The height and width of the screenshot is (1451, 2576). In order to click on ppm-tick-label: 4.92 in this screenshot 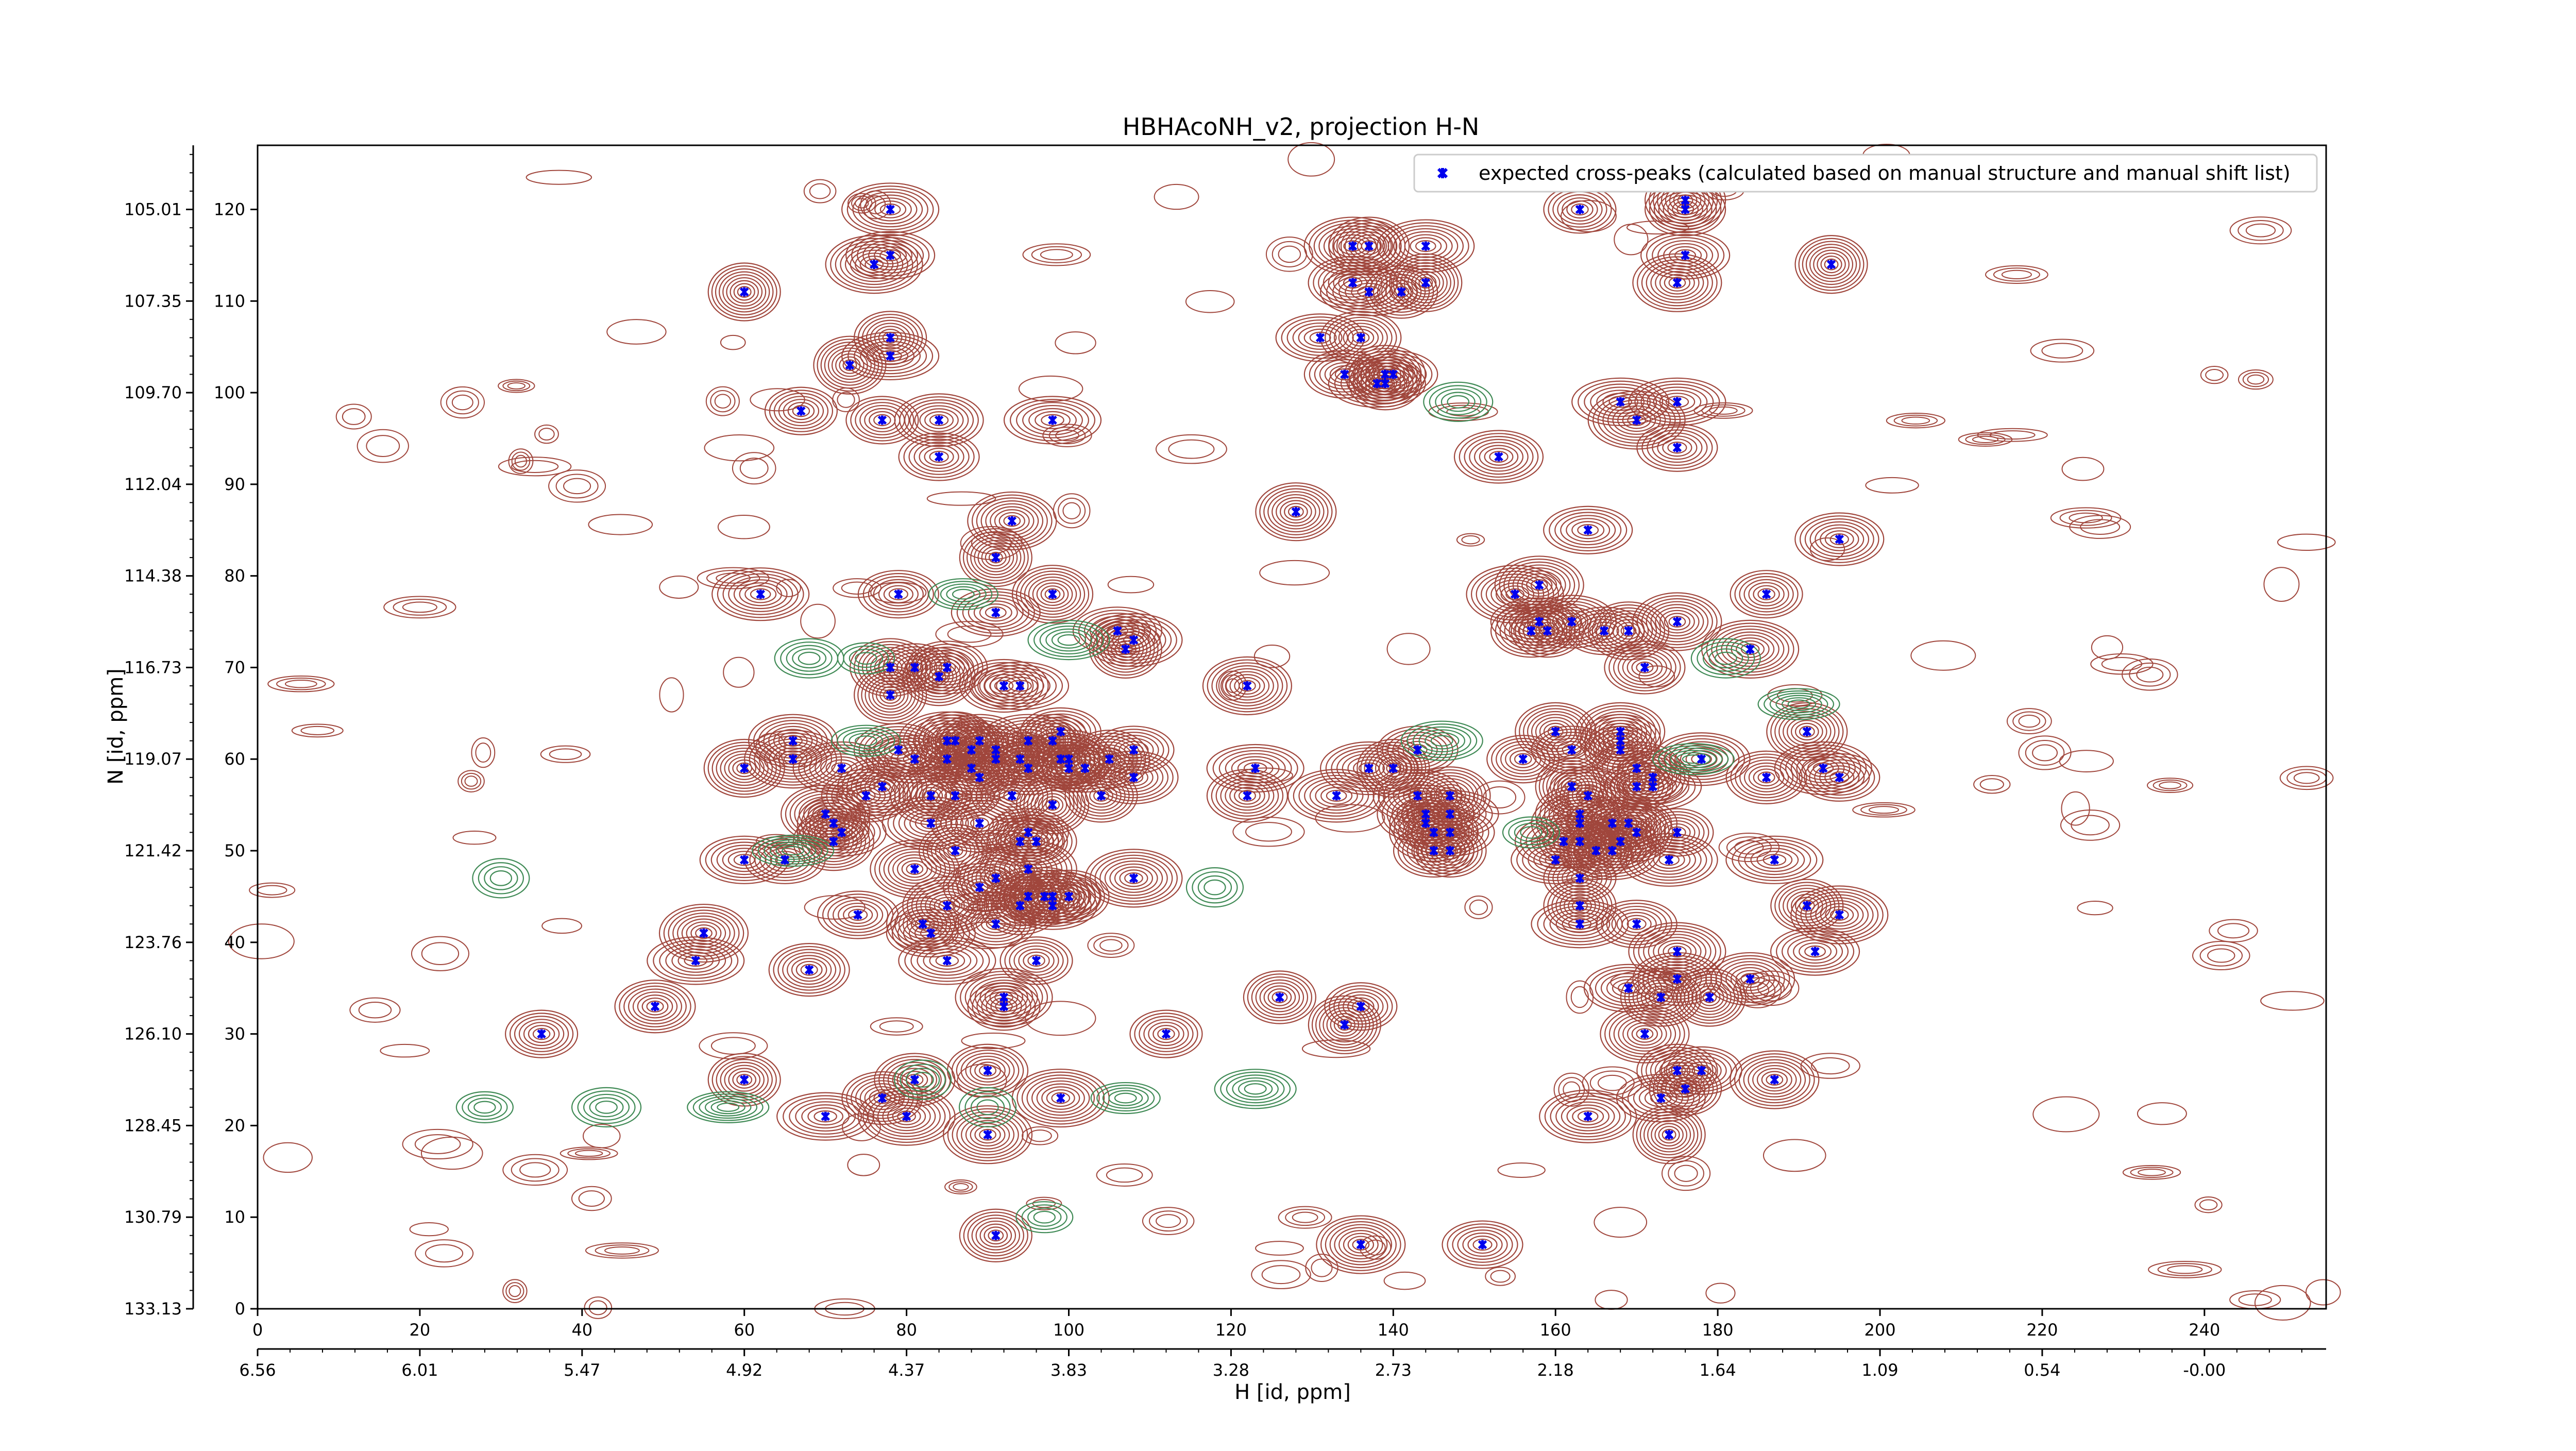, I will do `click(744, 1370)`.